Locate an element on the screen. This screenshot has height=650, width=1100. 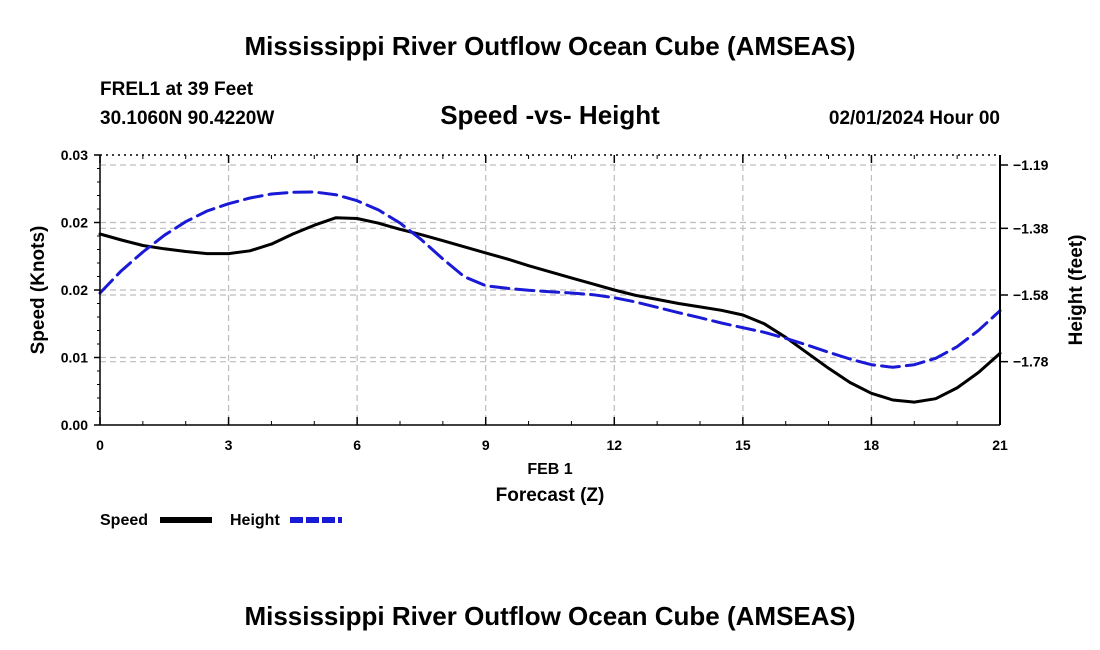
x-tick-label: 6 is located at coordinates (357, 445).